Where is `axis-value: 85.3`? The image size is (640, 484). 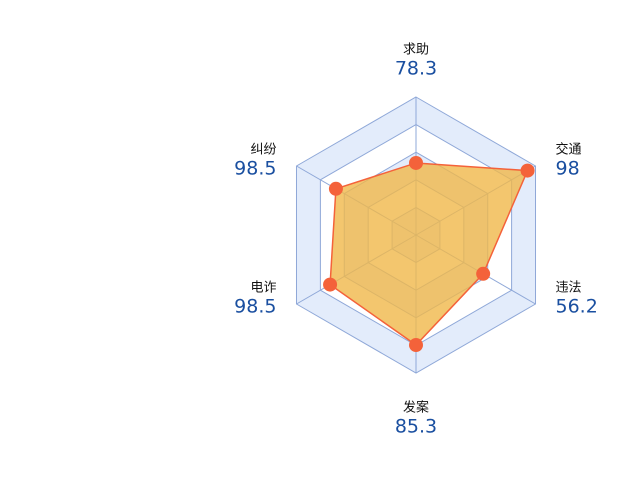 axis-value: 85.3 is located at coordinates (416, 427).